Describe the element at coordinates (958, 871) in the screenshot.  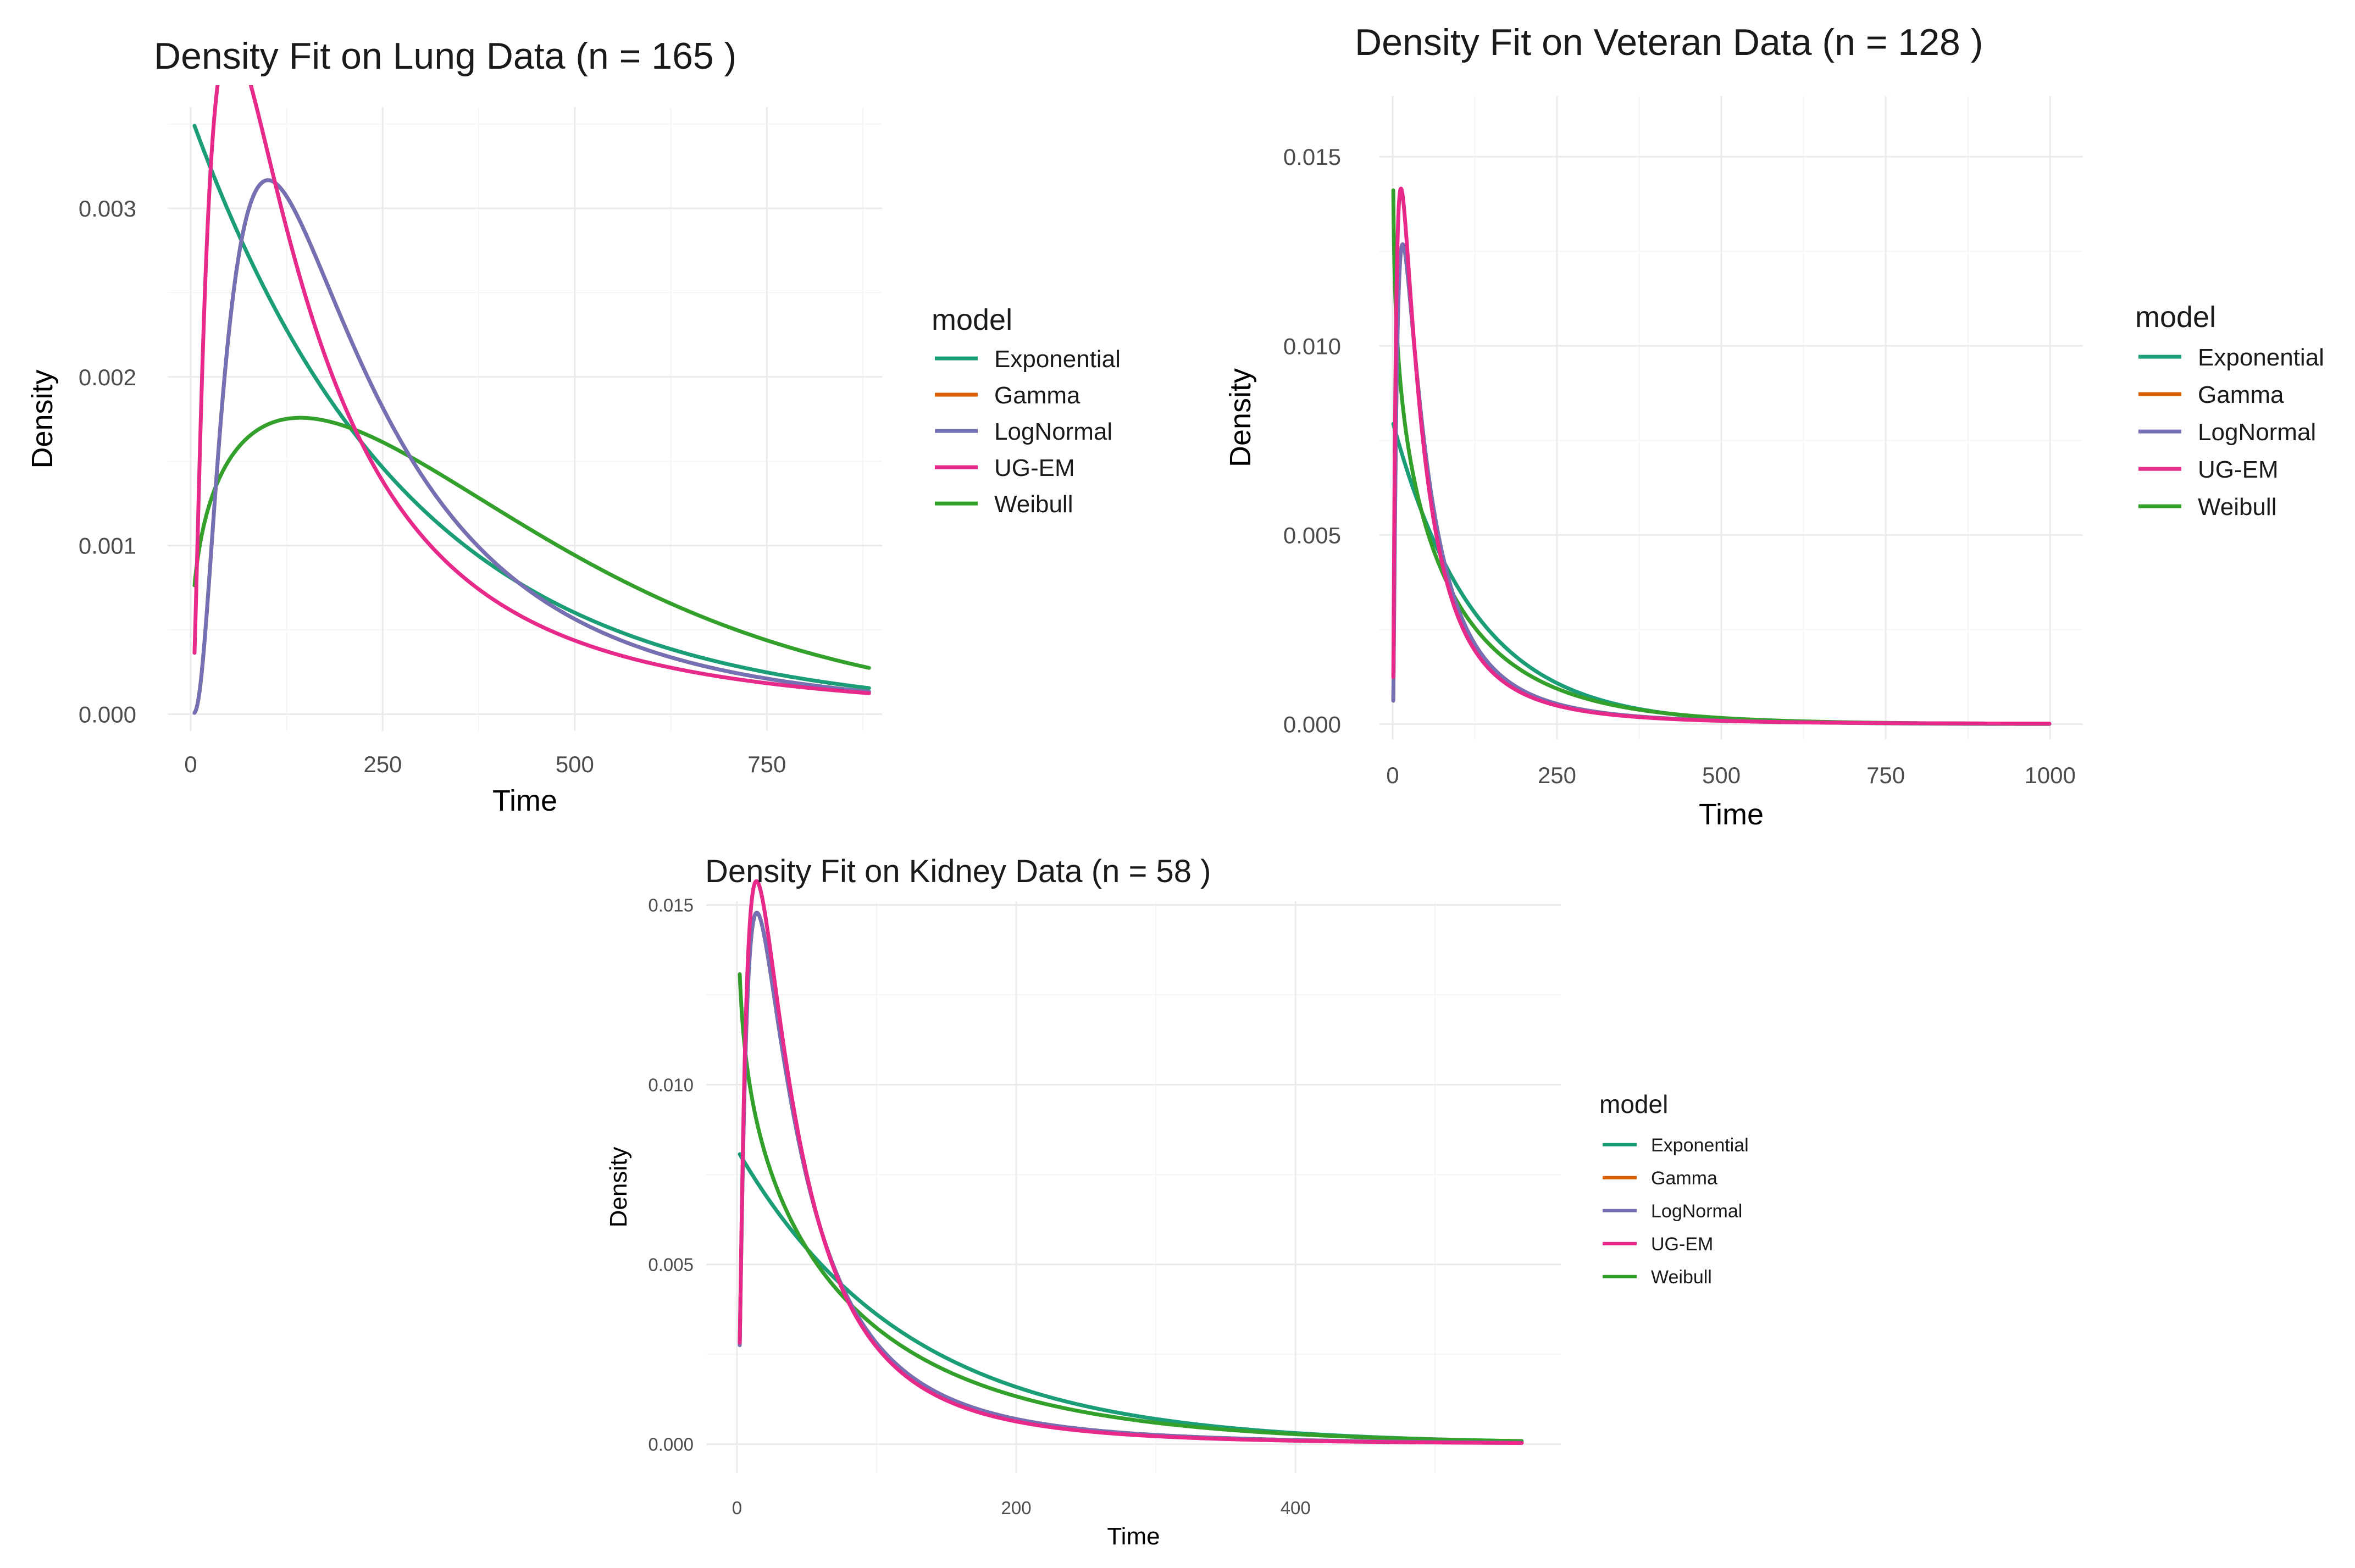
I see `chart-title: Density Fit on Kidney Data (n = 58 )` at that location.